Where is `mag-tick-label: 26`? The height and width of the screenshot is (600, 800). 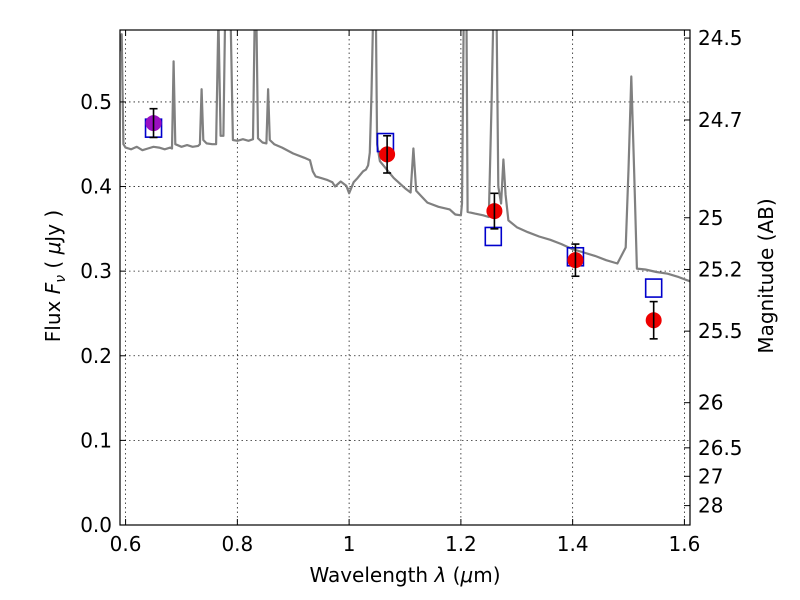
mag-tick-label: 26 is located at coordinates (710, 403).